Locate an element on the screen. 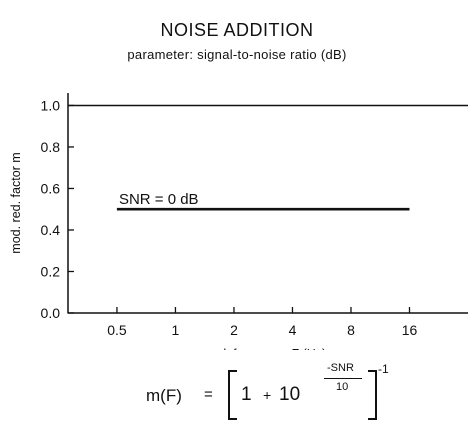 The image size is (474, 430). x-tick-label: 0.5 is located at coordinates (117, 330).